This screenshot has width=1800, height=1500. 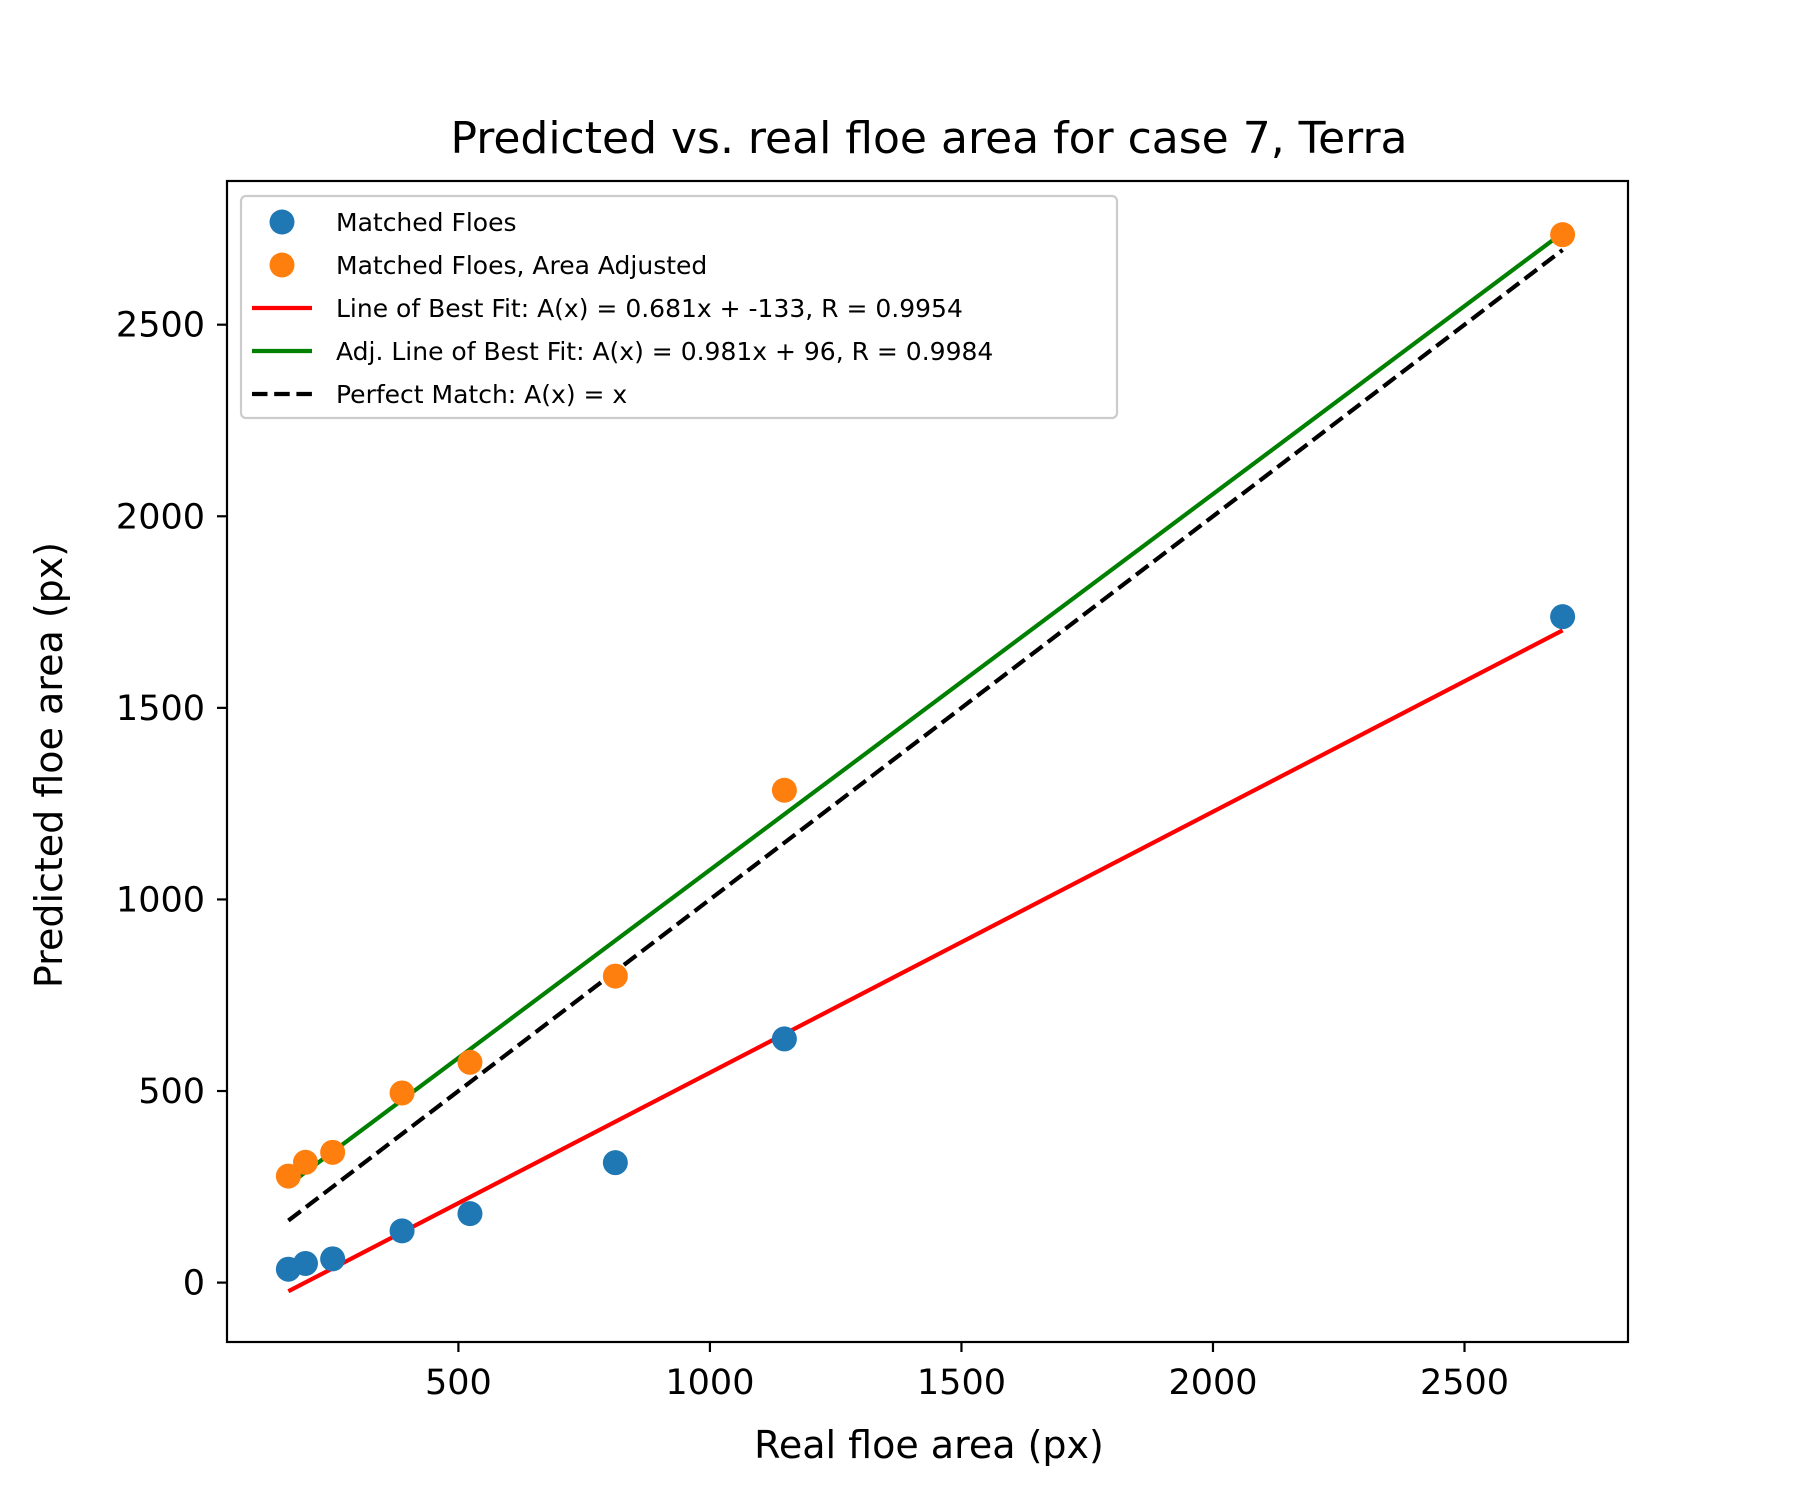 I want to click on legend-frame, so click(x=679, y=307).